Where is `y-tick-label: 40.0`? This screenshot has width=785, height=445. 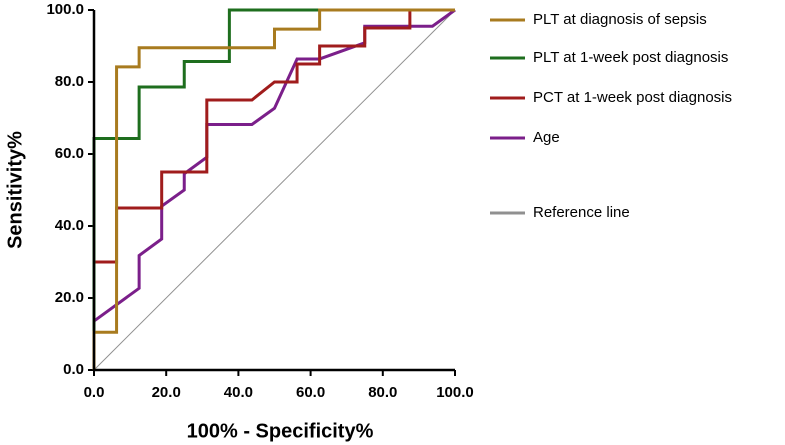 y-tick-label: 40.0 is located at coordinates (69, 225).